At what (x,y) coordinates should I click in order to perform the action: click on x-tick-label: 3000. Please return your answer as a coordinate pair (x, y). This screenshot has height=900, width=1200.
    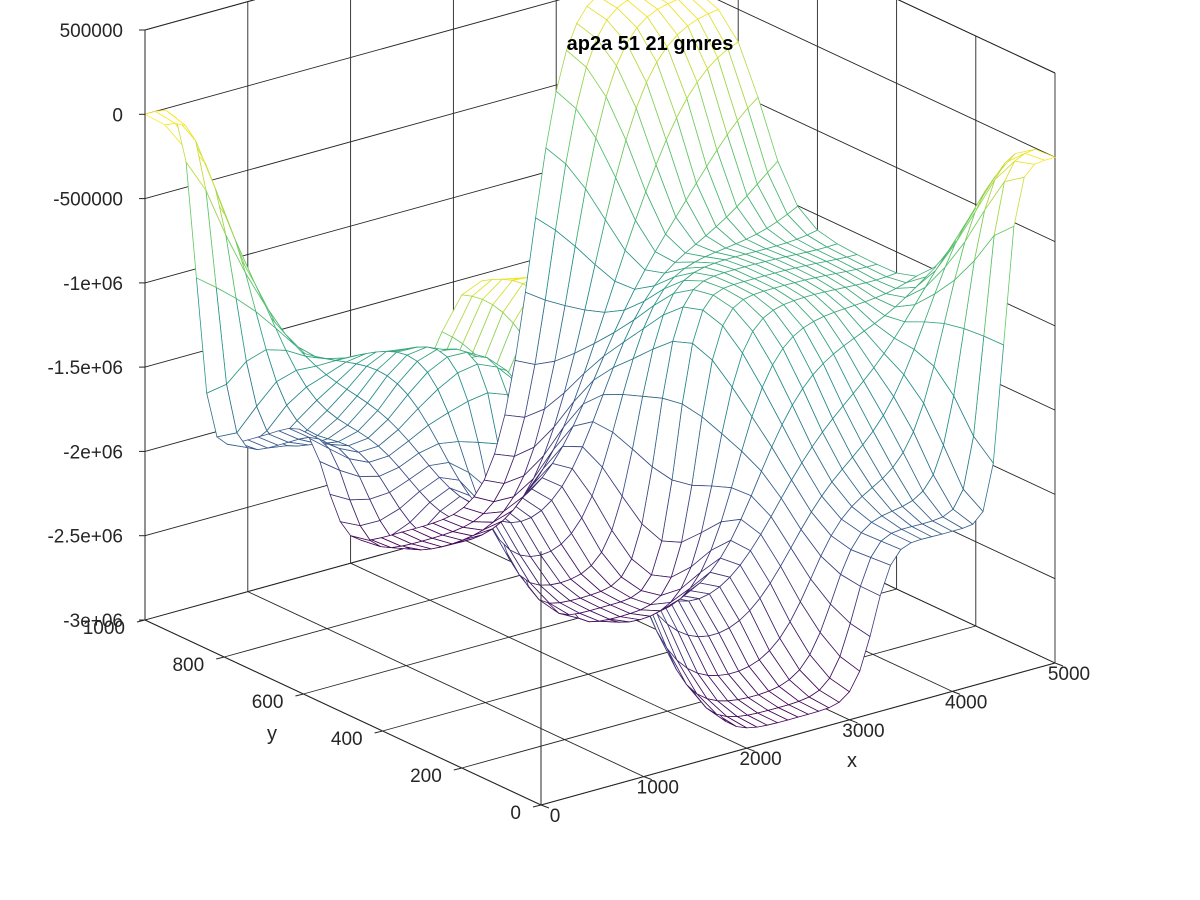
    Looking at the image, I should click on (863, 731).